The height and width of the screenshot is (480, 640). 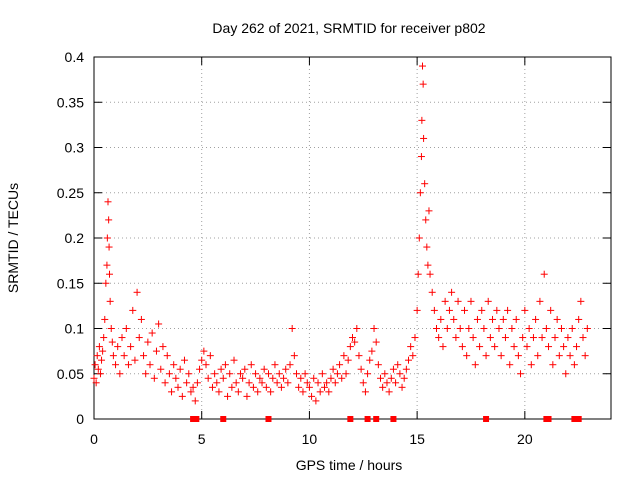 I want to click on y-tick-label: 0.25, so click(x=70, y=193).